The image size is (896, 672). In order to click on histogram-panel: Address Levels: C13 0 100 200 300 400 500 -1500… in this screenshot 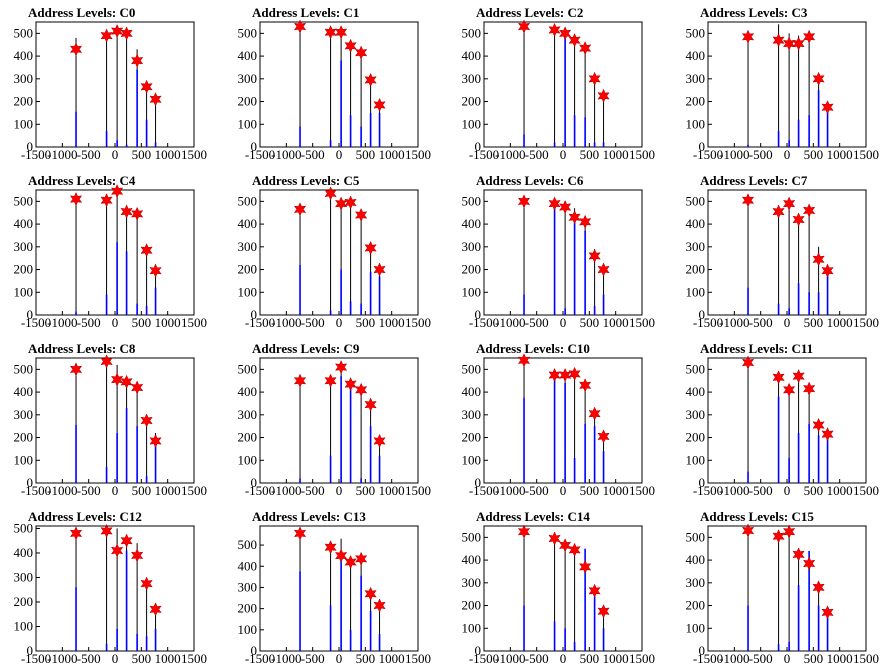, I will do `click(336, 588)`.